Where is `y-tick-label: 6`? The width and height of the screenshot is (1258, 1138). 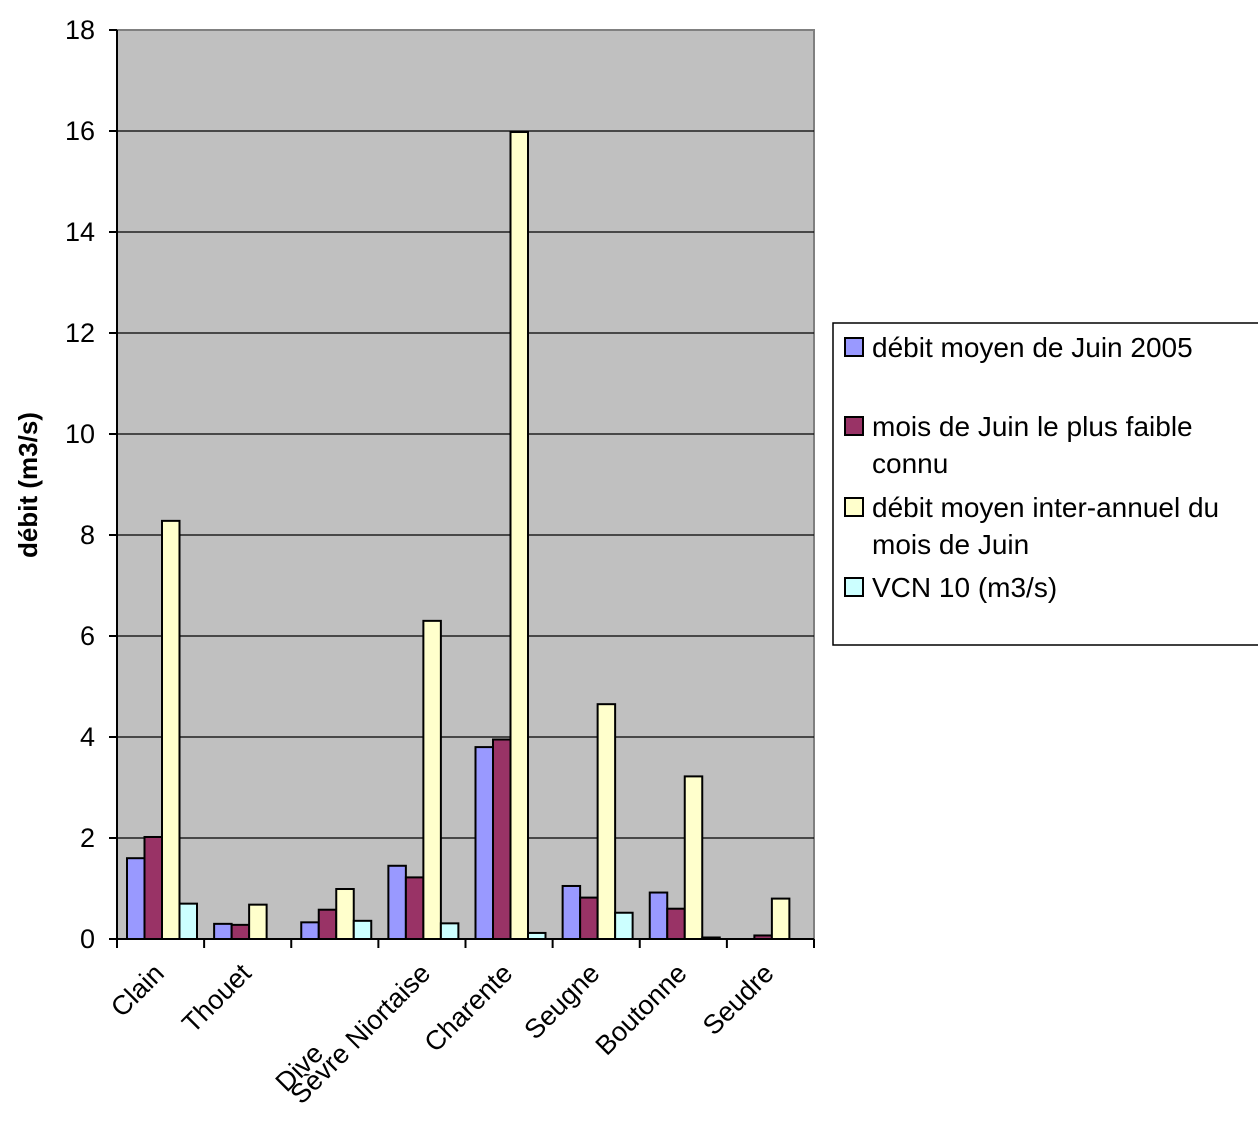
y-tick-label: 6 is located at coordinates (87, 636).